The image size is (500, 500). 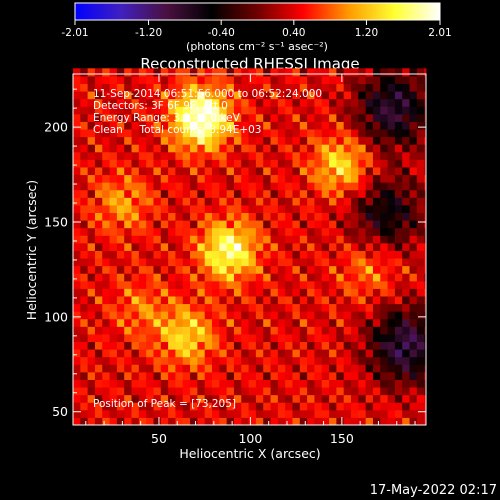 What do you see at coordinates (342, 438) in the screenshot?
I see `x-tick-label: 150` at bounding box center [342, 438].